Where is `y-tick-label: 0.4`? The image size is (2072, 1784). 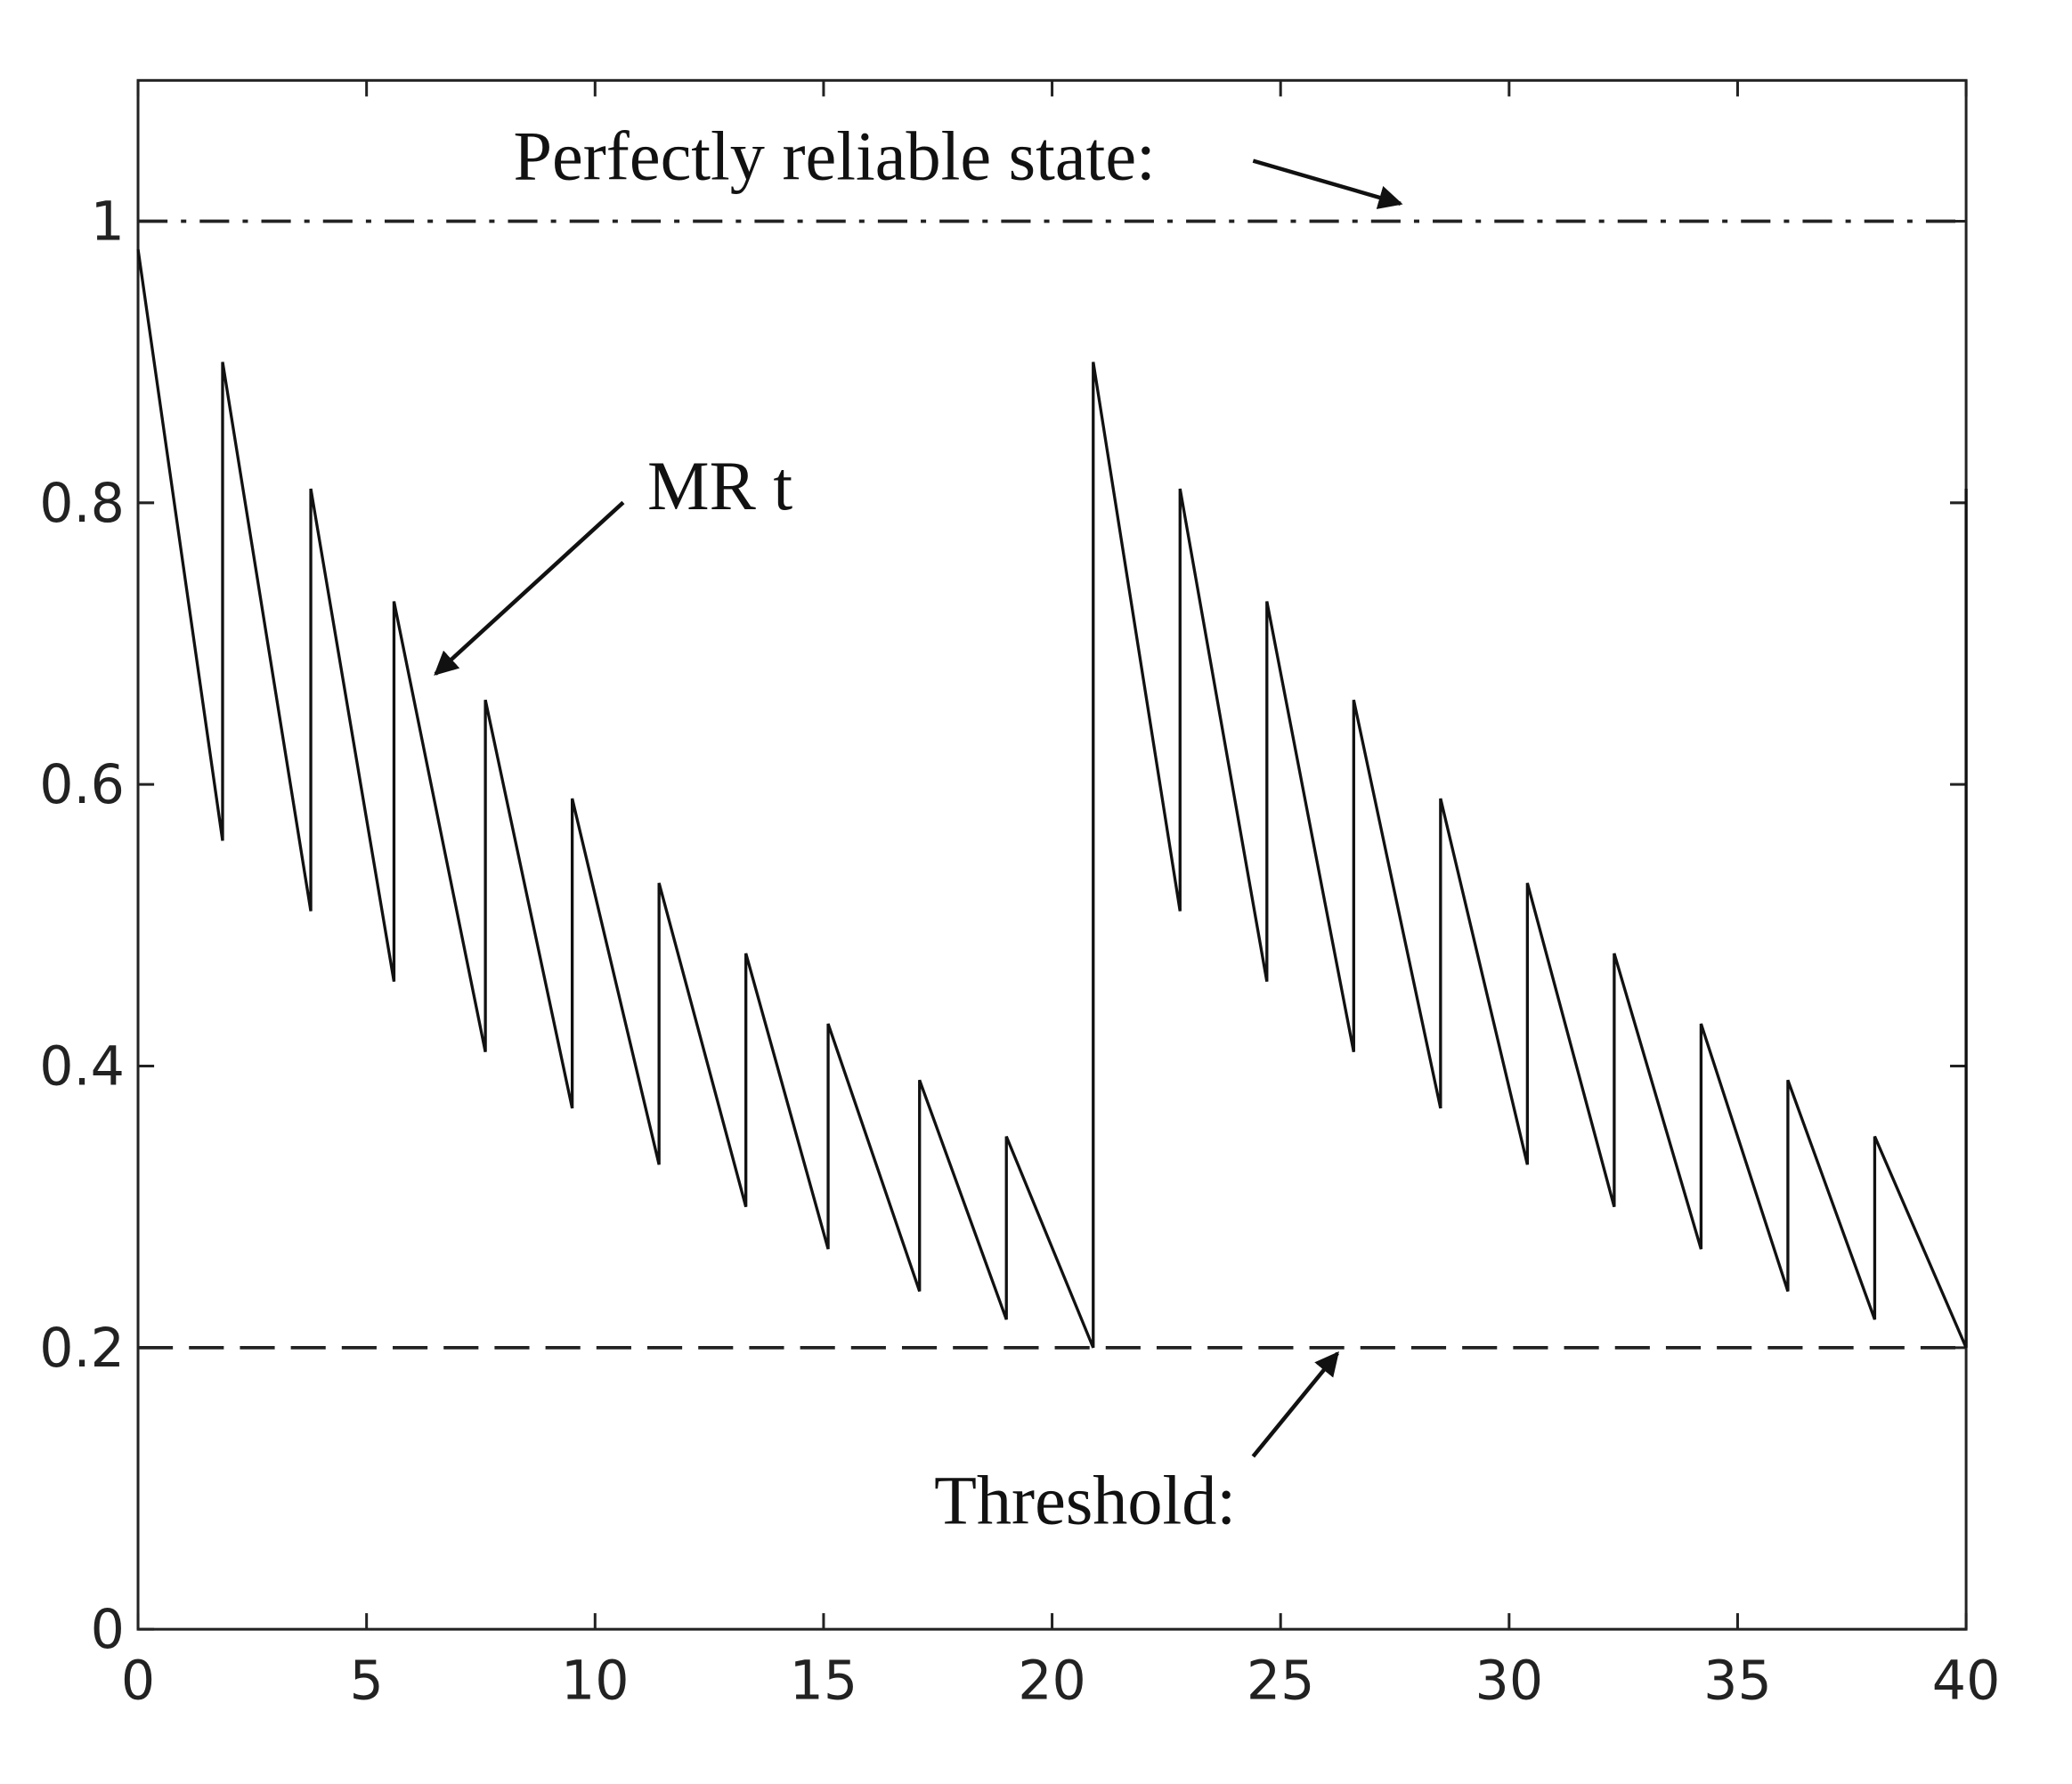
y-tick-label: 0.4 is located at coordinates (82, 1067).